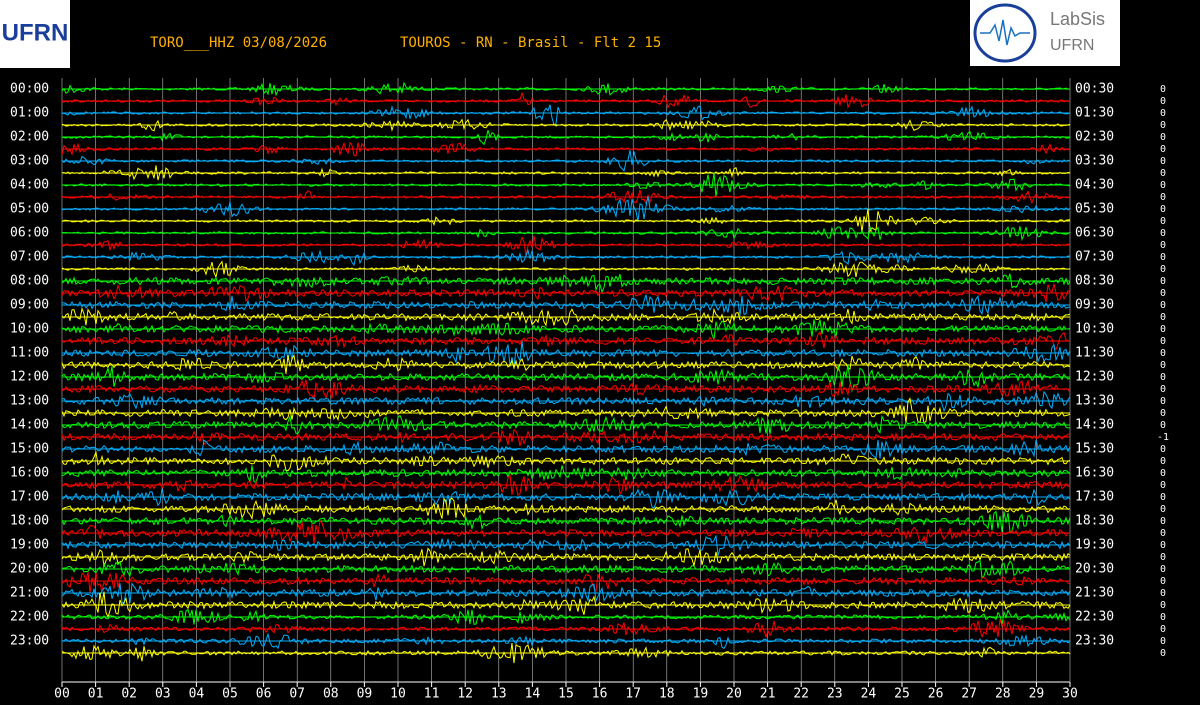 Image resolution: width=1200 pixels, height=705 pixels. I want to click on x-tick-label: 29, so click(1037, 694).